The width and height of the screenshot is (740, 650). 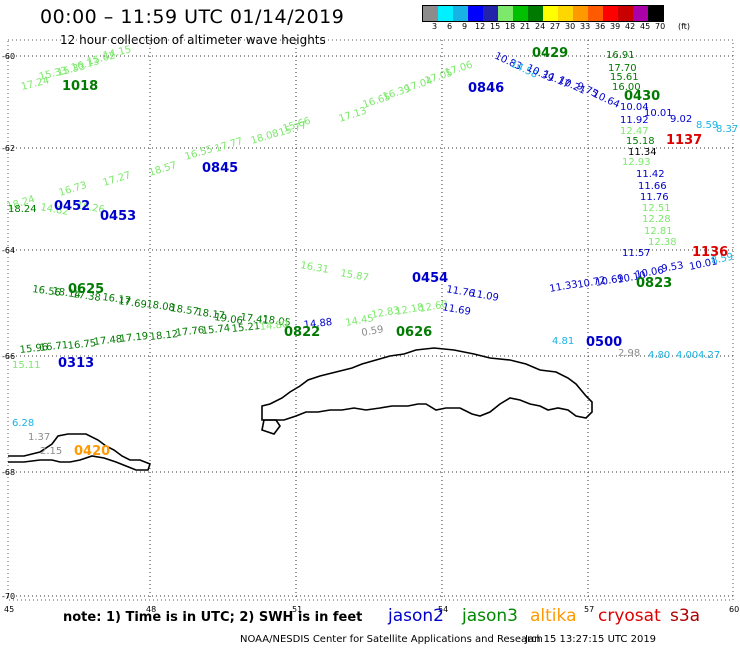 I want to click on wave-height-value: 14.82, so click(x=54, y=210).